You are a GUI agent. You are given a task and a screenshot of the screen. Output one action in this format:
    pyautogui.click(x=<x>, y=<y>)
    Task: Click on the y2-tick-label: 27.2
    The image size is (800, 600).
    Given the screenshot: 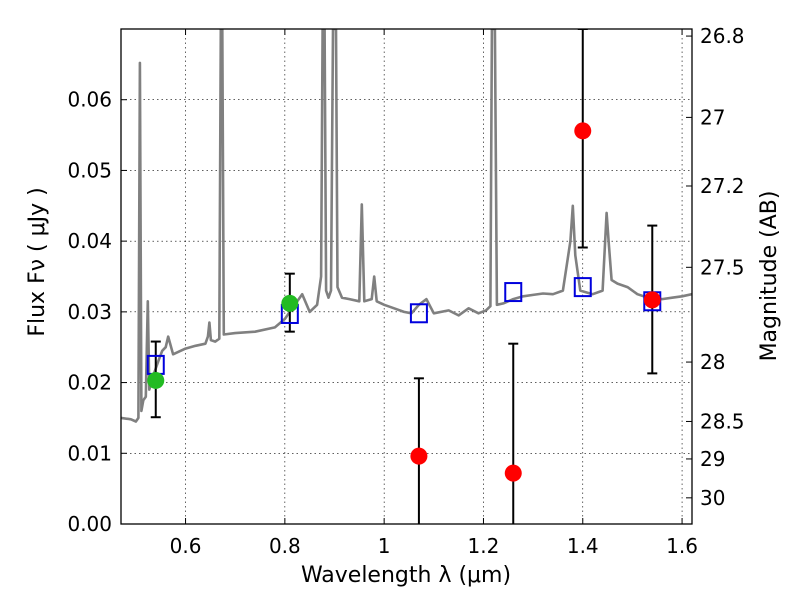 What is the action you would take?
    pyautogui.click(x=722, y=186)
    